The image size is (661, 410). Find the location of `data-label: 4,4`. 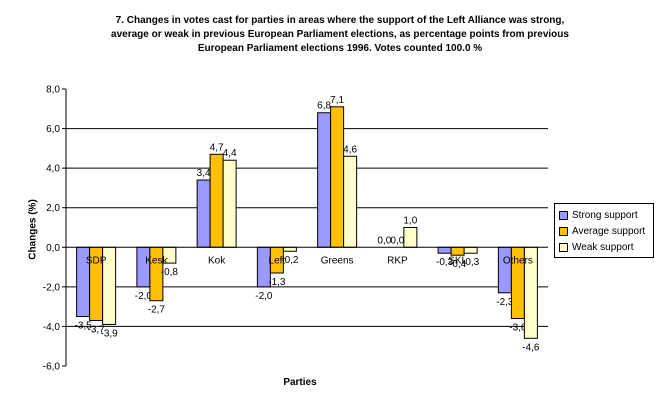

data-label: 4,4 is located at coordinates (230, 153).